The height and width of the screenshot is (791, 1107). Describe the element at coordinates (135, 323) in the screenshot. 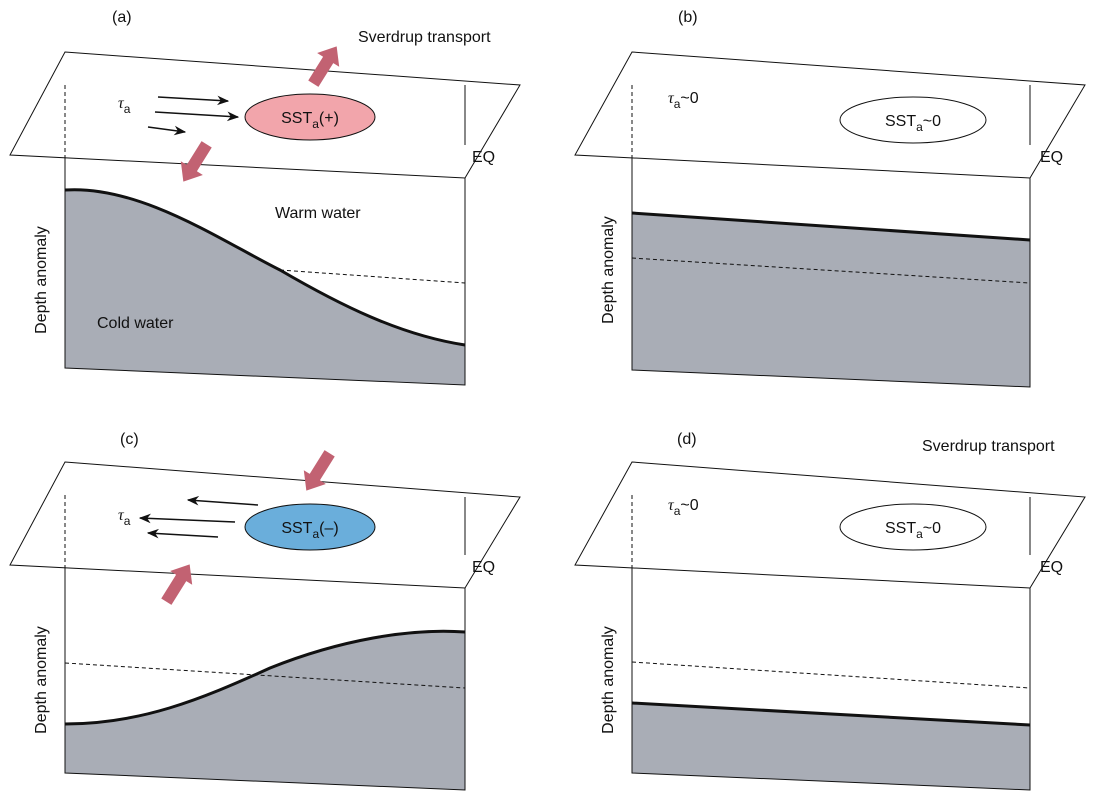

I see `cold-label: Cold water` at that location.